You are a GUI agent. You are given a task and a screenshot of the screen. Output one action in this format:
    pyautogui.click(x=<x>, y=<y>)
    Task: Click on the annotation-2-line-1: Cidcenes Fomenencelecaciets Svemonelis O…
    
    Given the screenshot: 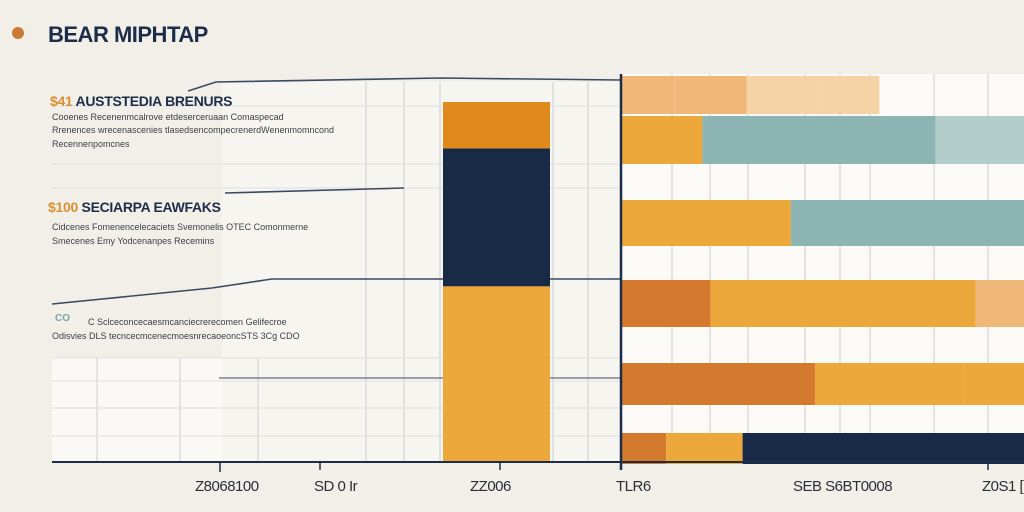 What is the action you would take?
    pyautogui.click(x=180, y=227)
    